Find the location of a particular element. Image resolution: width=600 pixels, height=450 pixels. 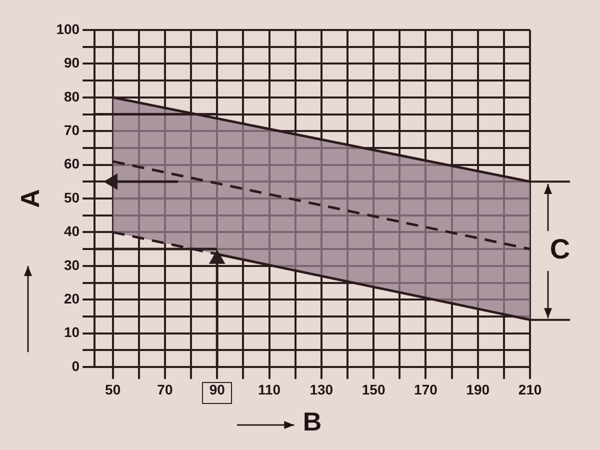

y-tick-label: 50 is located at coordinates (72, 197).